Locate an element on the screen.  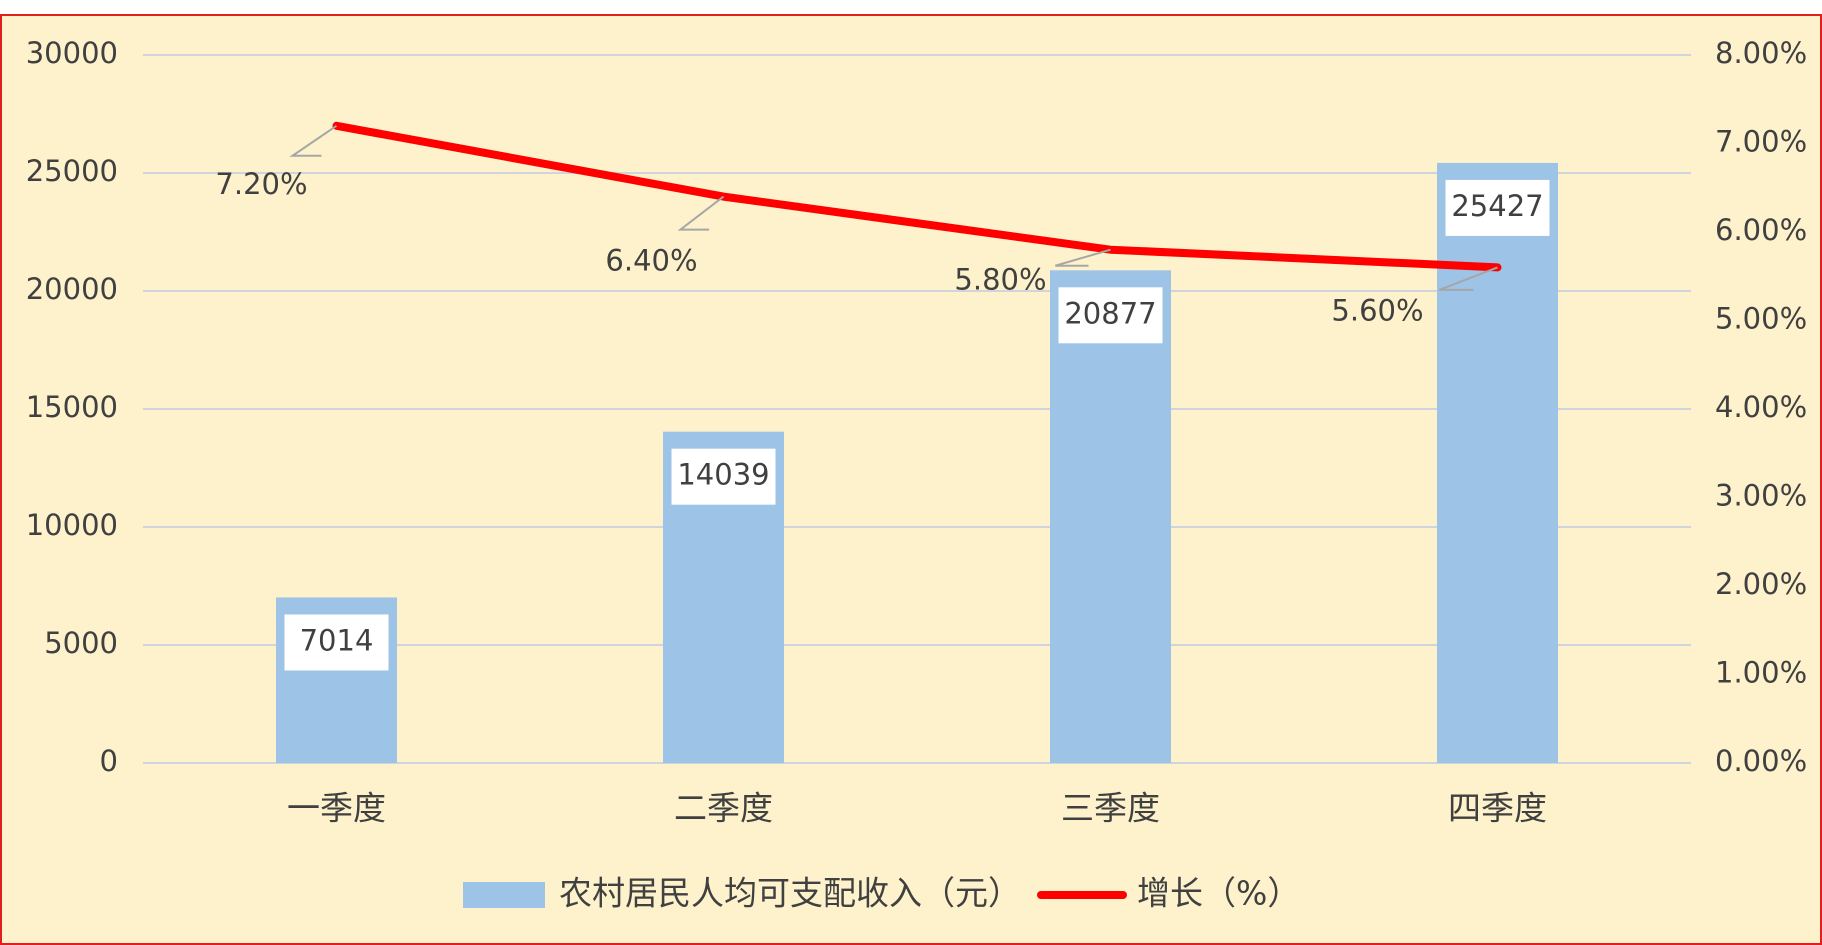
y-tick-label: 30000 is located at coordinates (72, 53).